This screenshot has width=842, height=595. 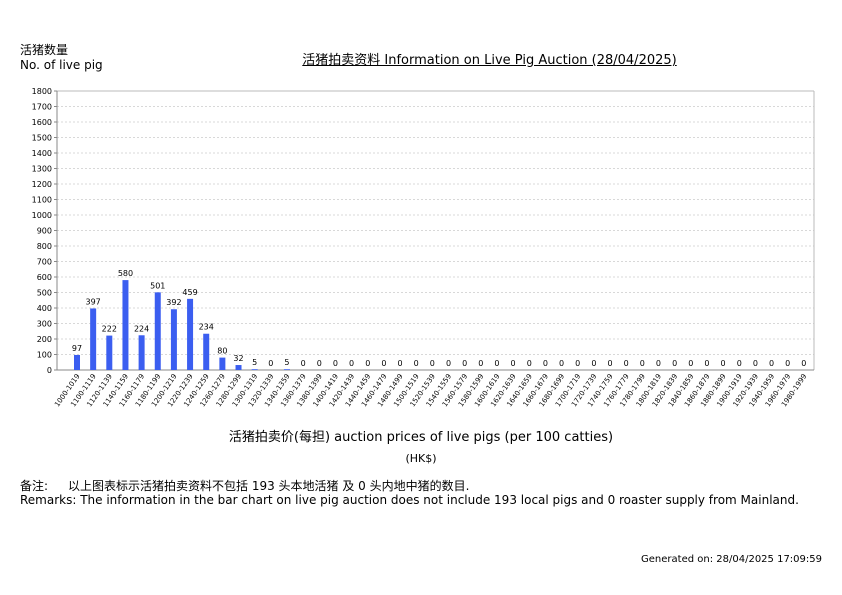 What do you see at coordinates (44, 293) in the screenshot?
I see `y-tick-label: 500` at bounding box center [44, 293].